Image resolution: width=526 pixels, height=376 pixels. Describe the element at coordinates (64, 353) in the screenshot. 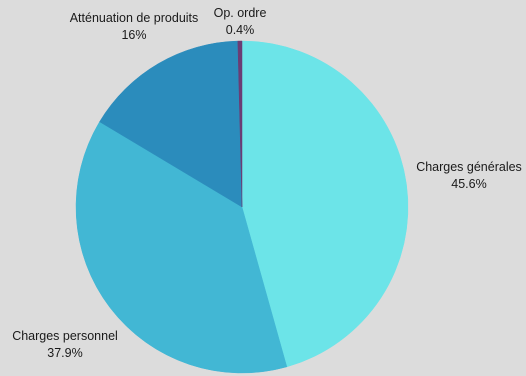

I see `slice-value-charges-personnel: 37.9%` at that location.